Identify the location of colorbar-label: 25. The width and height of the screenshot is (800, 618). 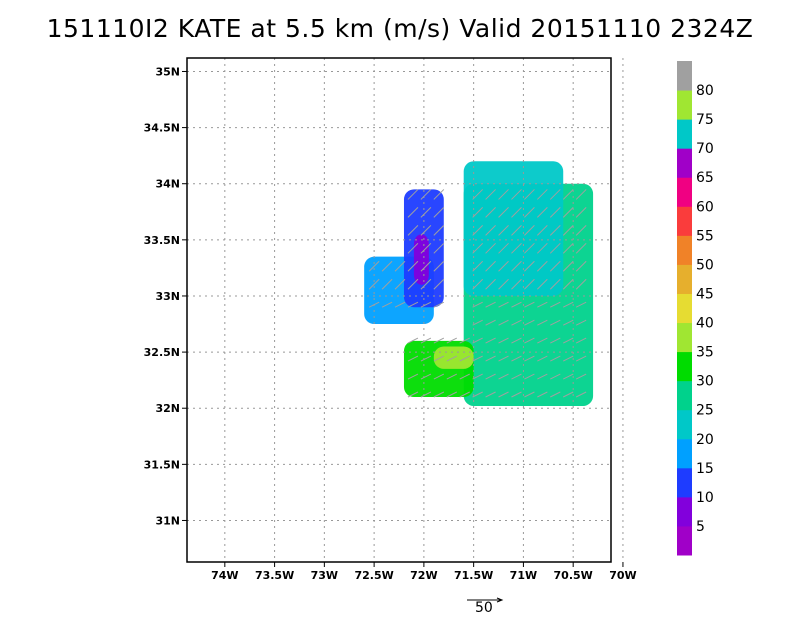
(705, 411).